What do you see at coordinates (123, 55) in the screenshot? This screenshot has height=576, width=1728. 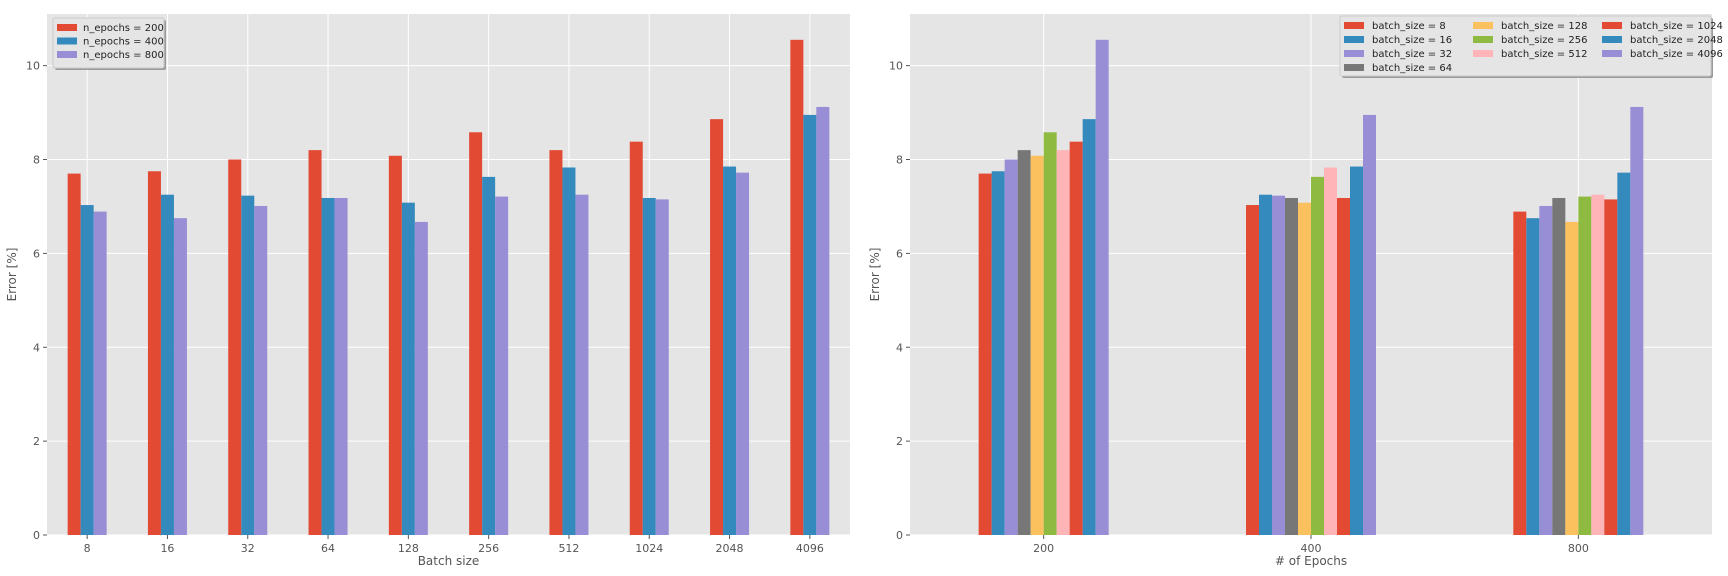 I see `legend-label: n_epochs = 800` at bounding box center [123, 55].